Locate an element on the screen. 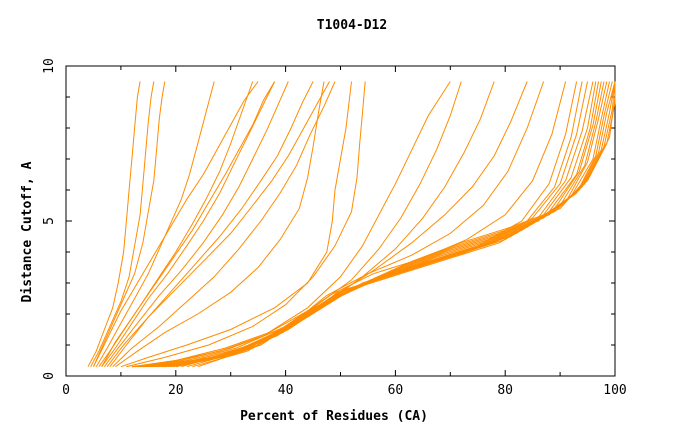  x-tick-label: 100 is located at coordinates (614, 390).